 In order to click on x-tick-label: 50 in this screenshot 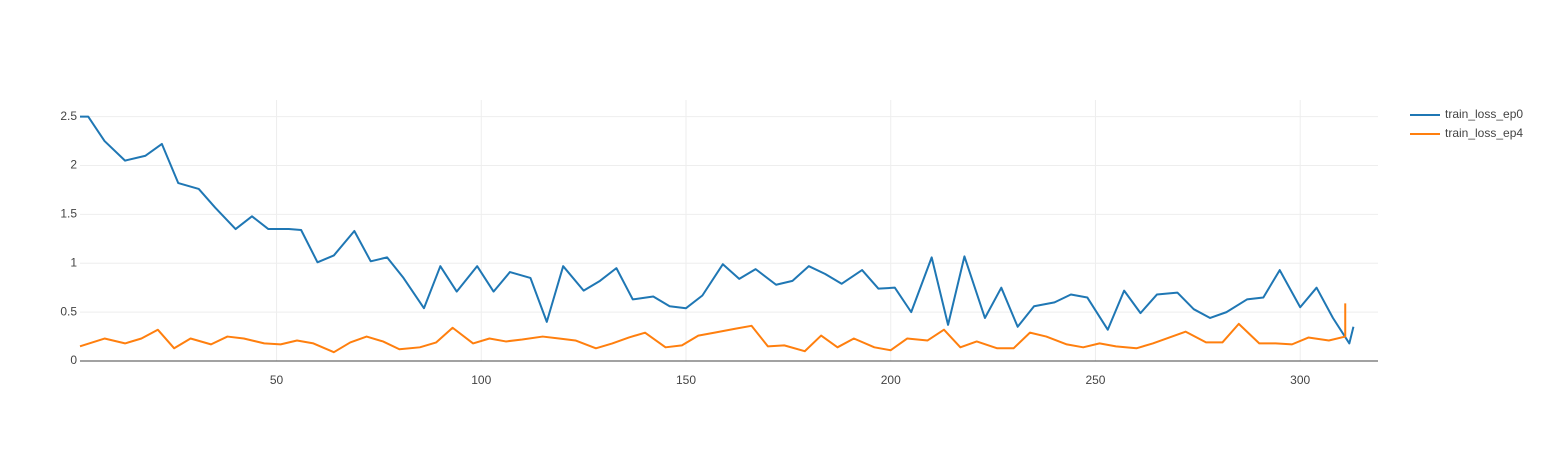, I will do `click(277, 380)`.